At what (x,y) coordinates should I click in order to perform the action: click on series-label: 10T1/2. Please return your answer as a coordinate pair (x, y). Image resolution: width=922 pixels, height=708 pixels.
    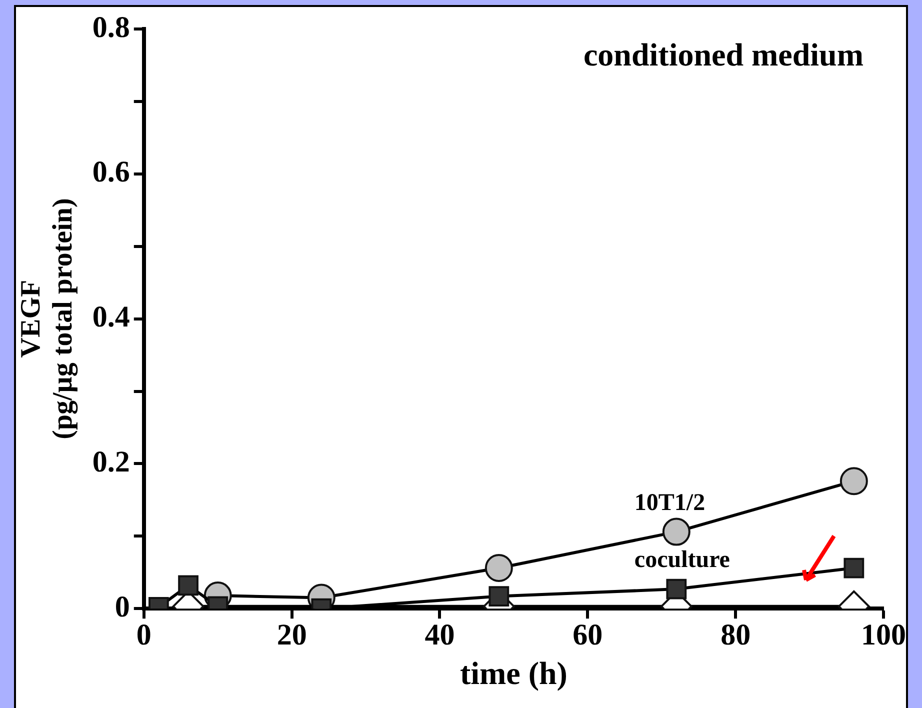
    Looking at the image, I should click on (670, 503).